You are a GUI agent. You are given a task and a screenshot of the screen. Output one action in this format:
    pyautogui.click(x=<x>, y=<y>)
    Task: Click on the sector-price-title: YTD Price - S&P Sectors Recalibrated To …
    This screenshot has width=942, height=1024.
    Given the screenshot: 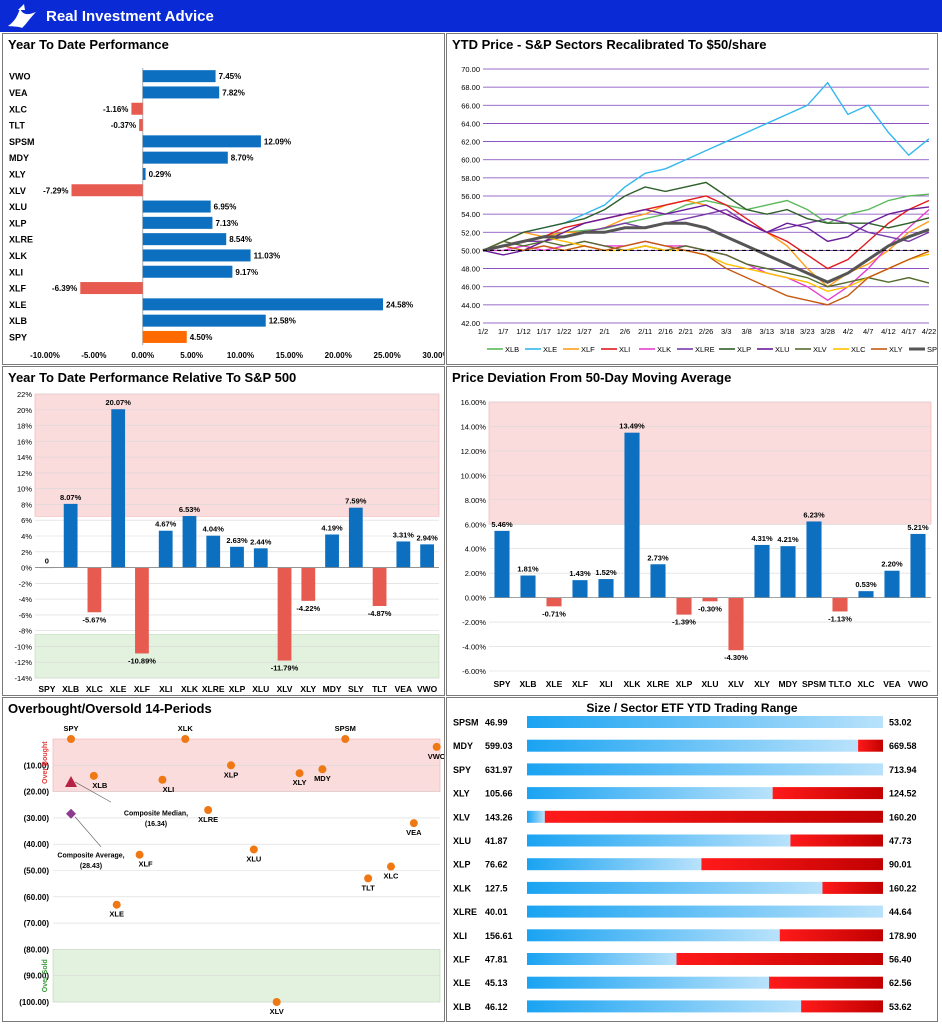 What is the action you would take?
    pyautogui.click(x=609, y=44)
    